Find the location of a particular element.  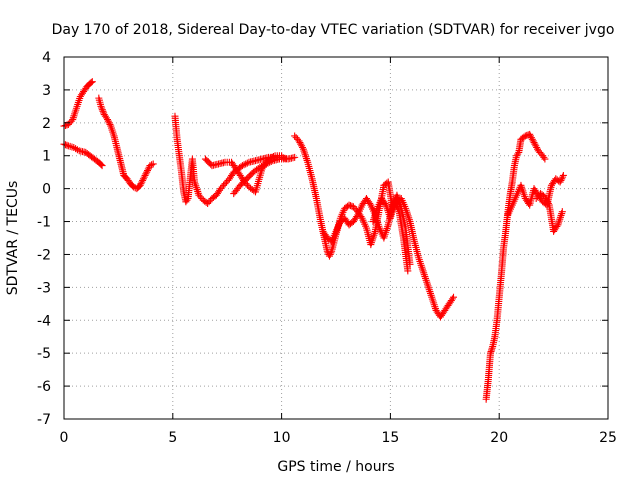

y-axis-label: SDTVAR / TECUs is located at coordinates (13, 238).